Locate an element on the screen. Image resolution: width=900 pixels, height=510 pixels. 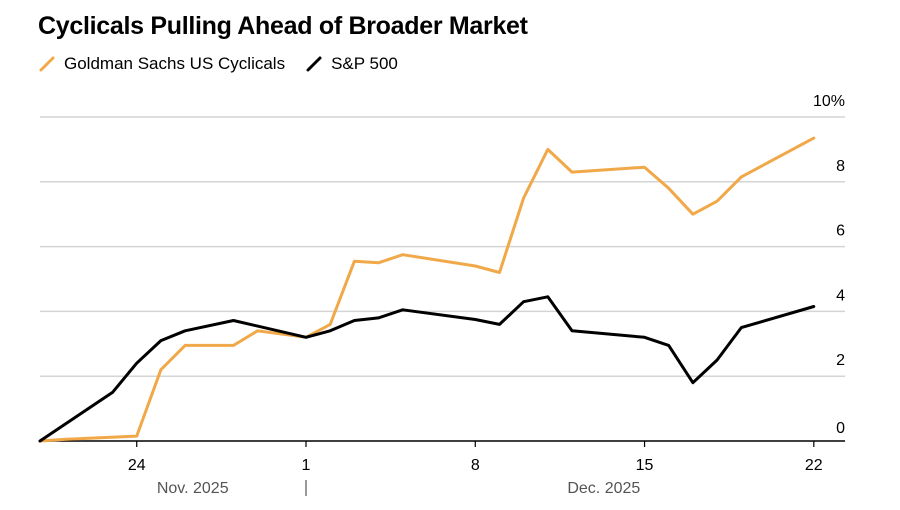
legend-swatch-cyclicals-icon is located at coordinates (47, 64).